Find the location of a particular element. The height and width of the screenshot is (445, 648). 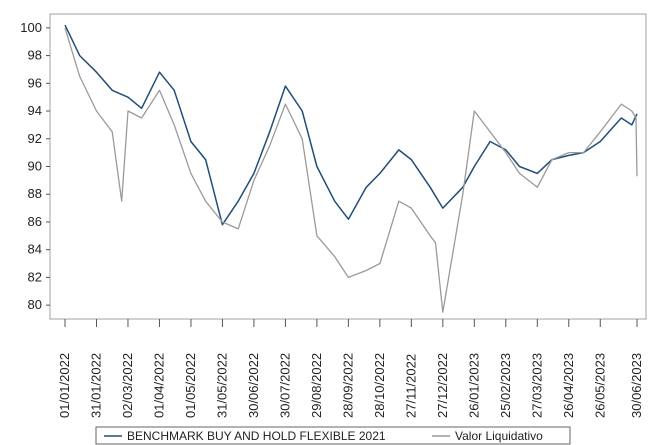

x-tick-label: 26/01/2023 is located at coordinates (473, 385).